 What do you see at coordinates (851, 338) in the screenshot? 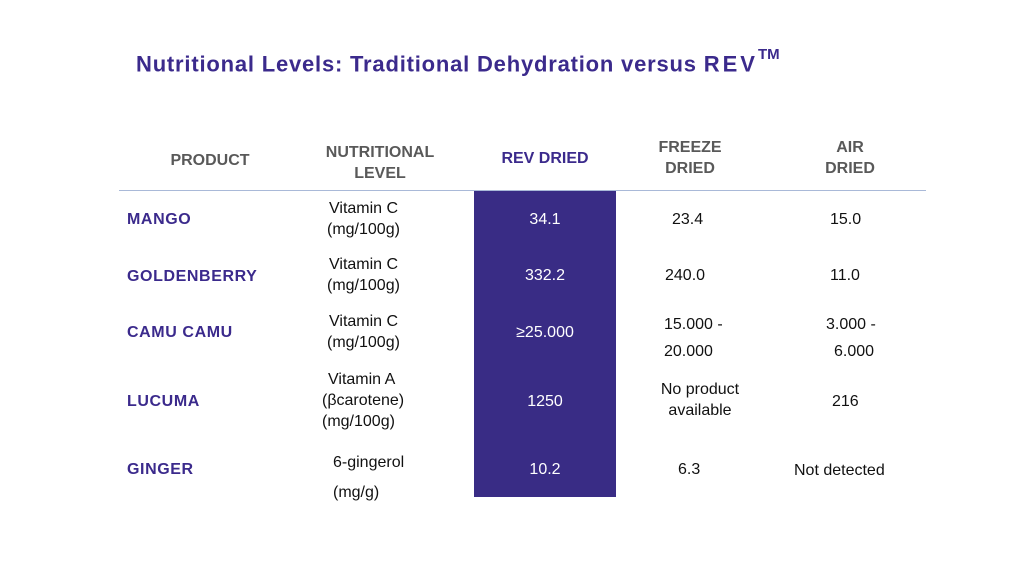
I see `row-air-value: 3.000 - 6.000` at bounding box center [851, 338].